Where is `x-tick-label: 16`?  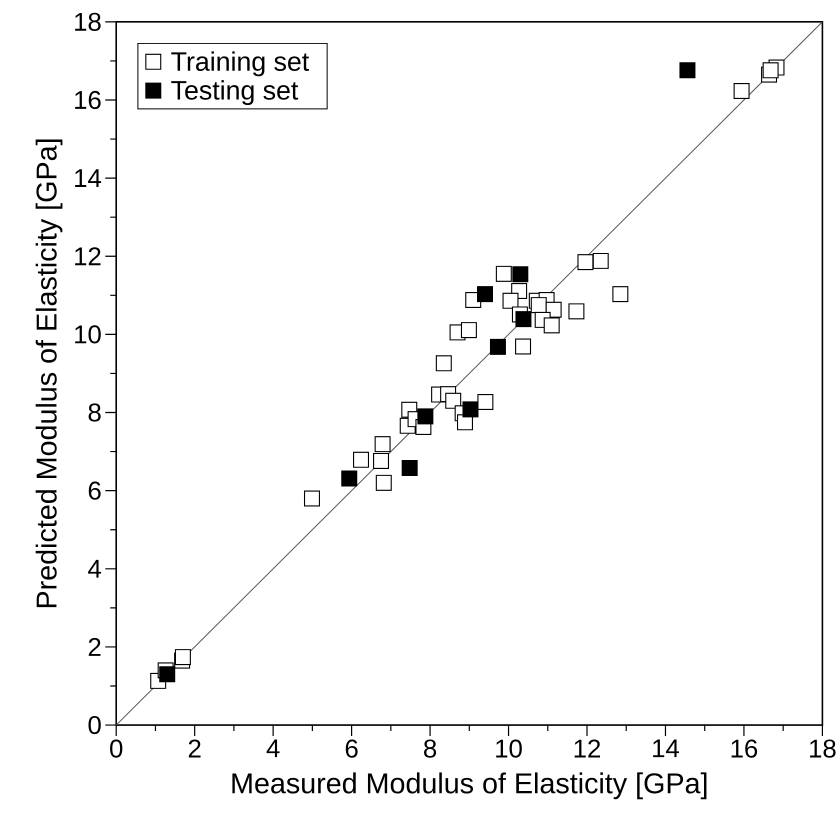
x-tick-label: 16 is located at coordinates (745, 748).